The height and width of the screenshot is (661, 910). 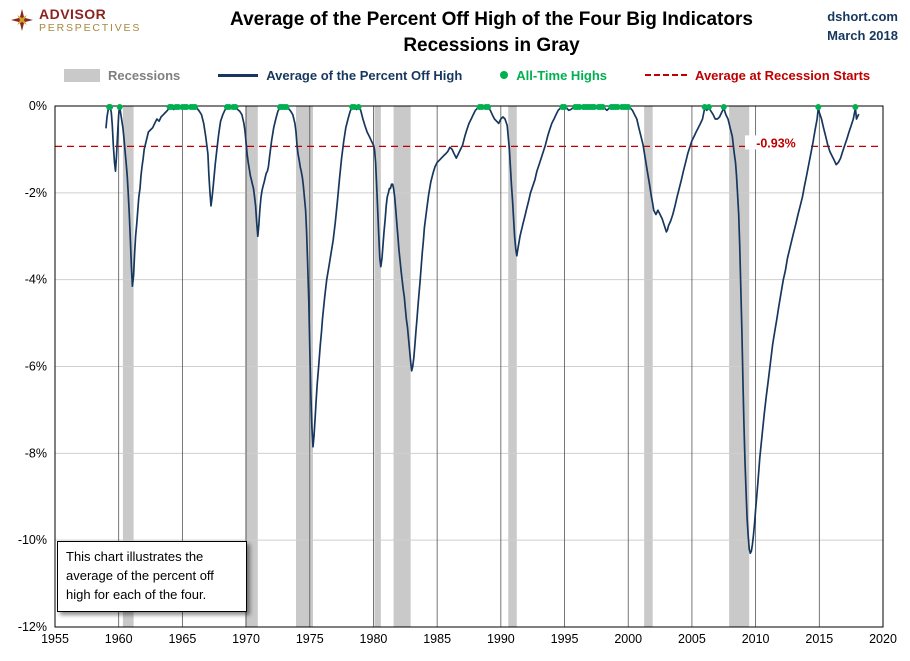 I want to click on recession-average-label: -0.93%, so click(x=776, y=143).